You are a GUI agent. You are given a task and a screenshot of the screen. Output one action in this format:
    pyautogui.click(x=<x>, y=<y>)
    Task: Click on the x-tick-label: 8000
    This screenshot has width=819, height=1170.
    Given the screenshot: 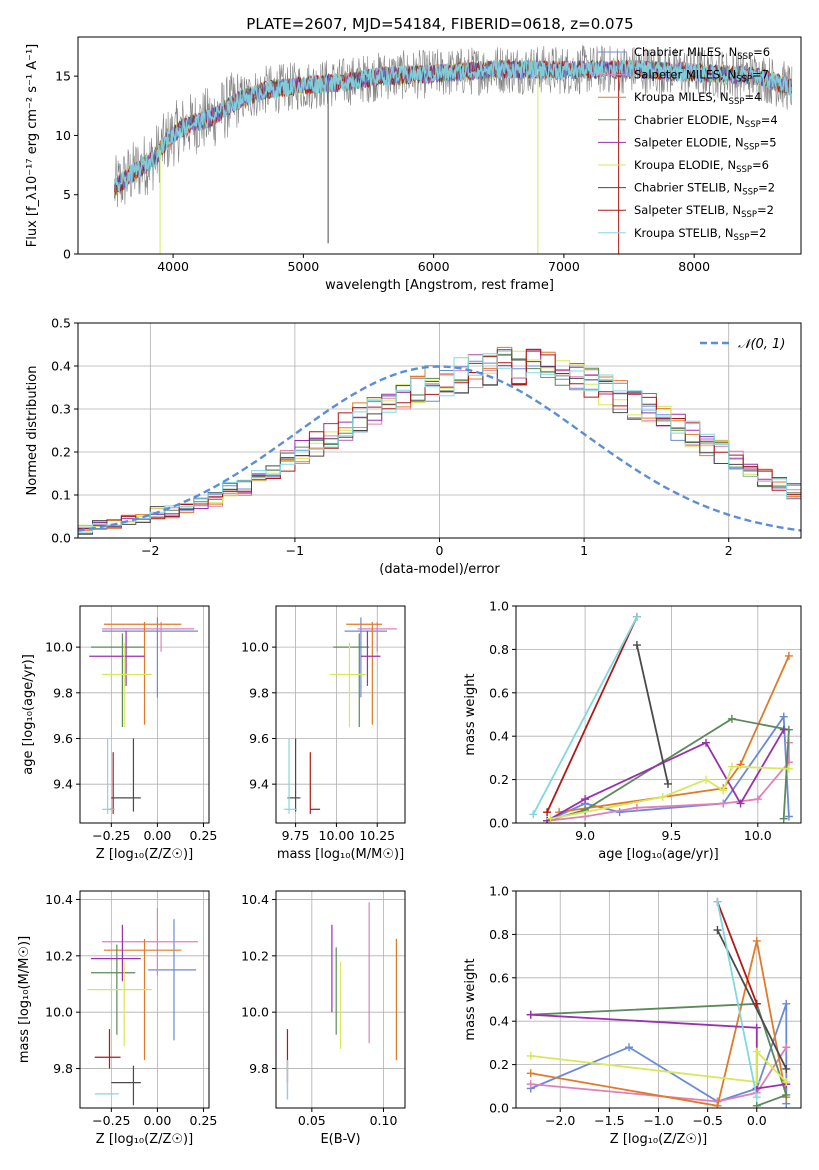 What is the action you would take?
    pyautogui.click(x=694, y=266)
    